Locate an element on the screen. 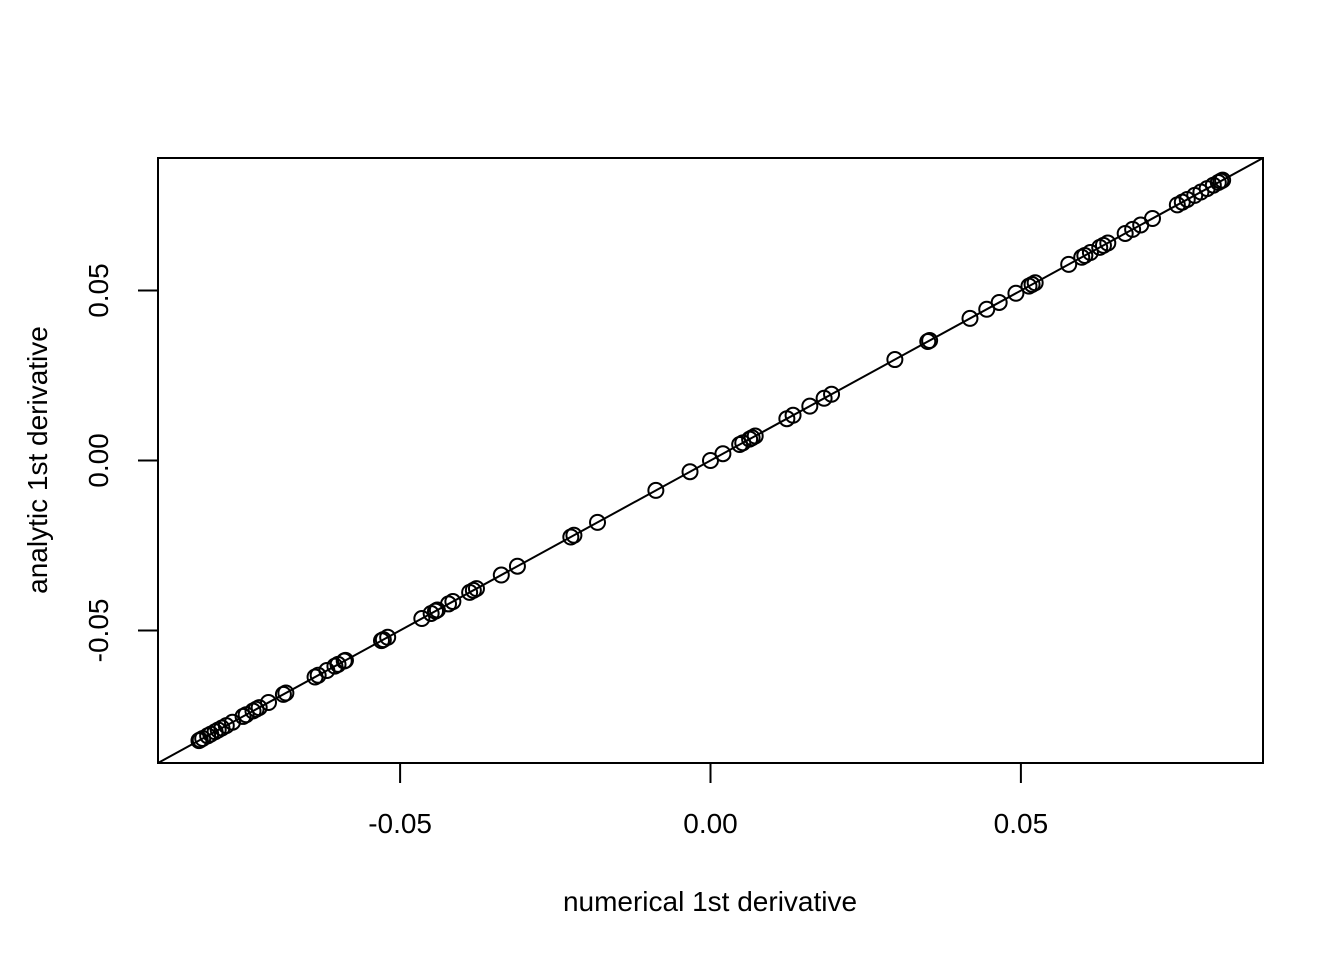  y-axis: -0.05 0.00 0.05 is located at coordinates (120, 462).